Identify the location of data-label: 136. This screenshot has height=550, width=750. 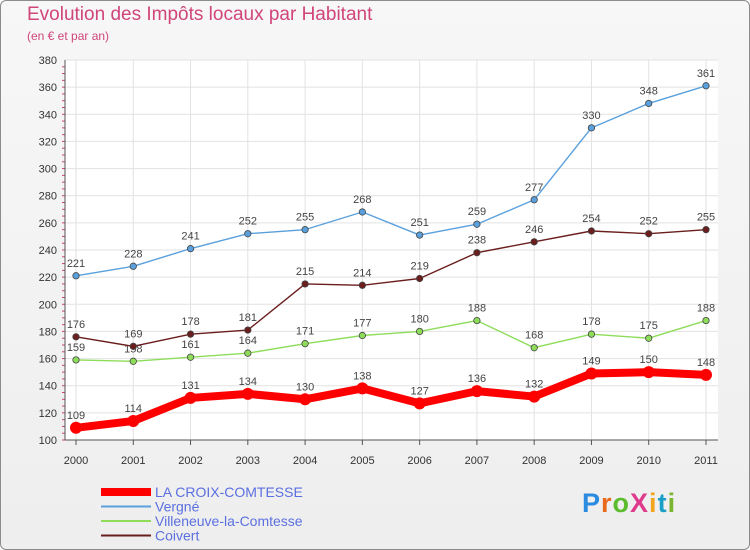
(477, 379).